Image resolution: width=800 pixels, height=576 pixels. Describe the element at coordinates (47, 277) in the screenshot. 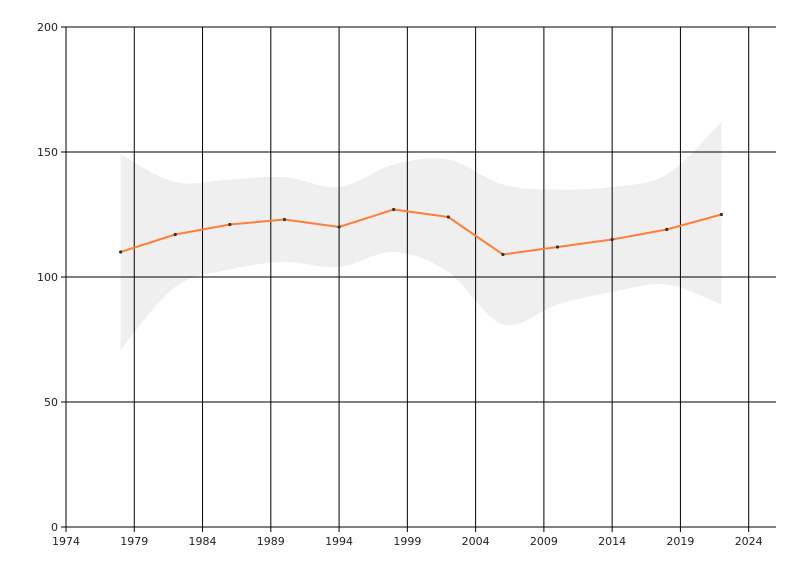

I see `y-tick-label-100: 100` at that location.